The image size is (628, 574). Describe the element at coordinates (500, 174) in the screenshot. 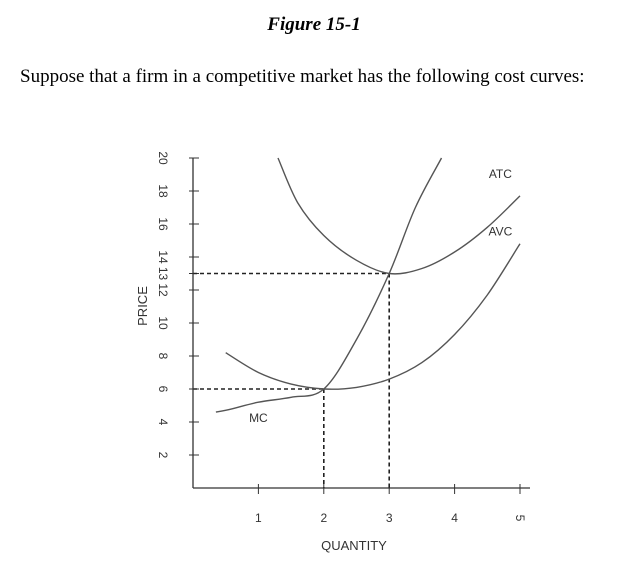

I see `atc-label: ATC` at that location.